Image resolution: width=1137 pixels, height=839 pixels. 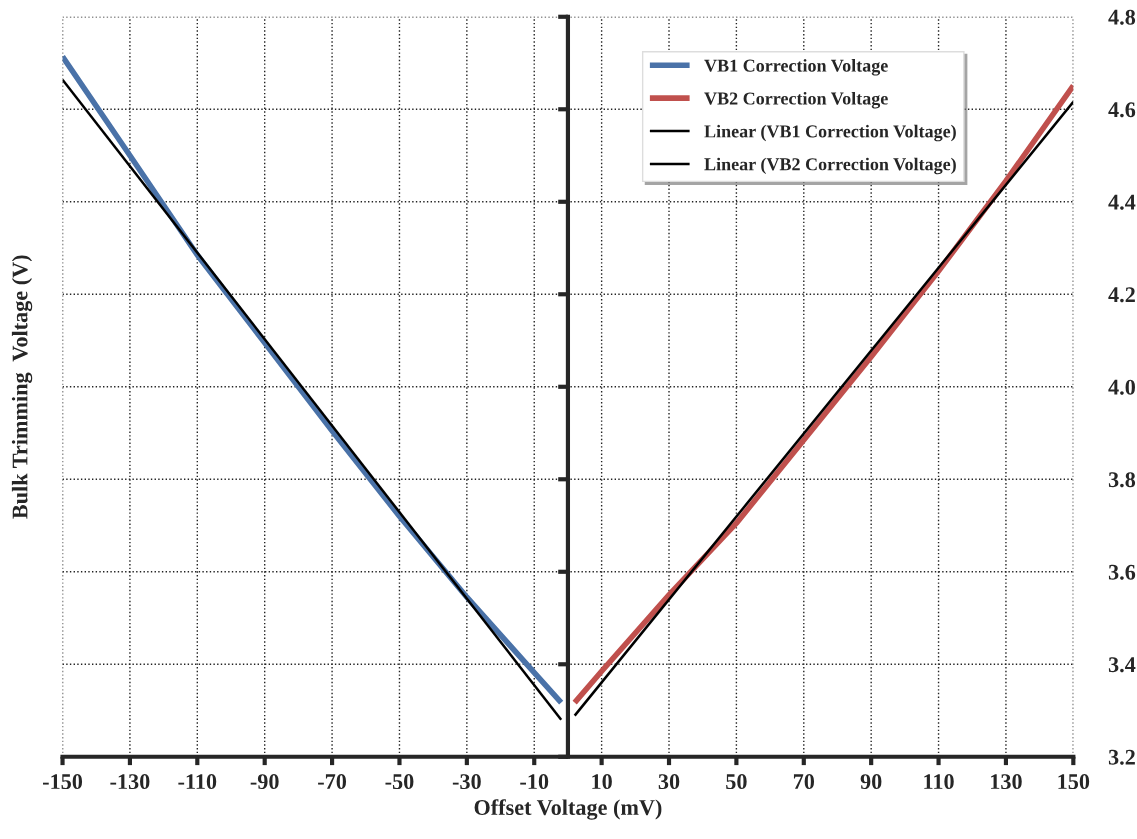 I want to click on y-tick-label: 4.0, so click(x=1121, y=387).